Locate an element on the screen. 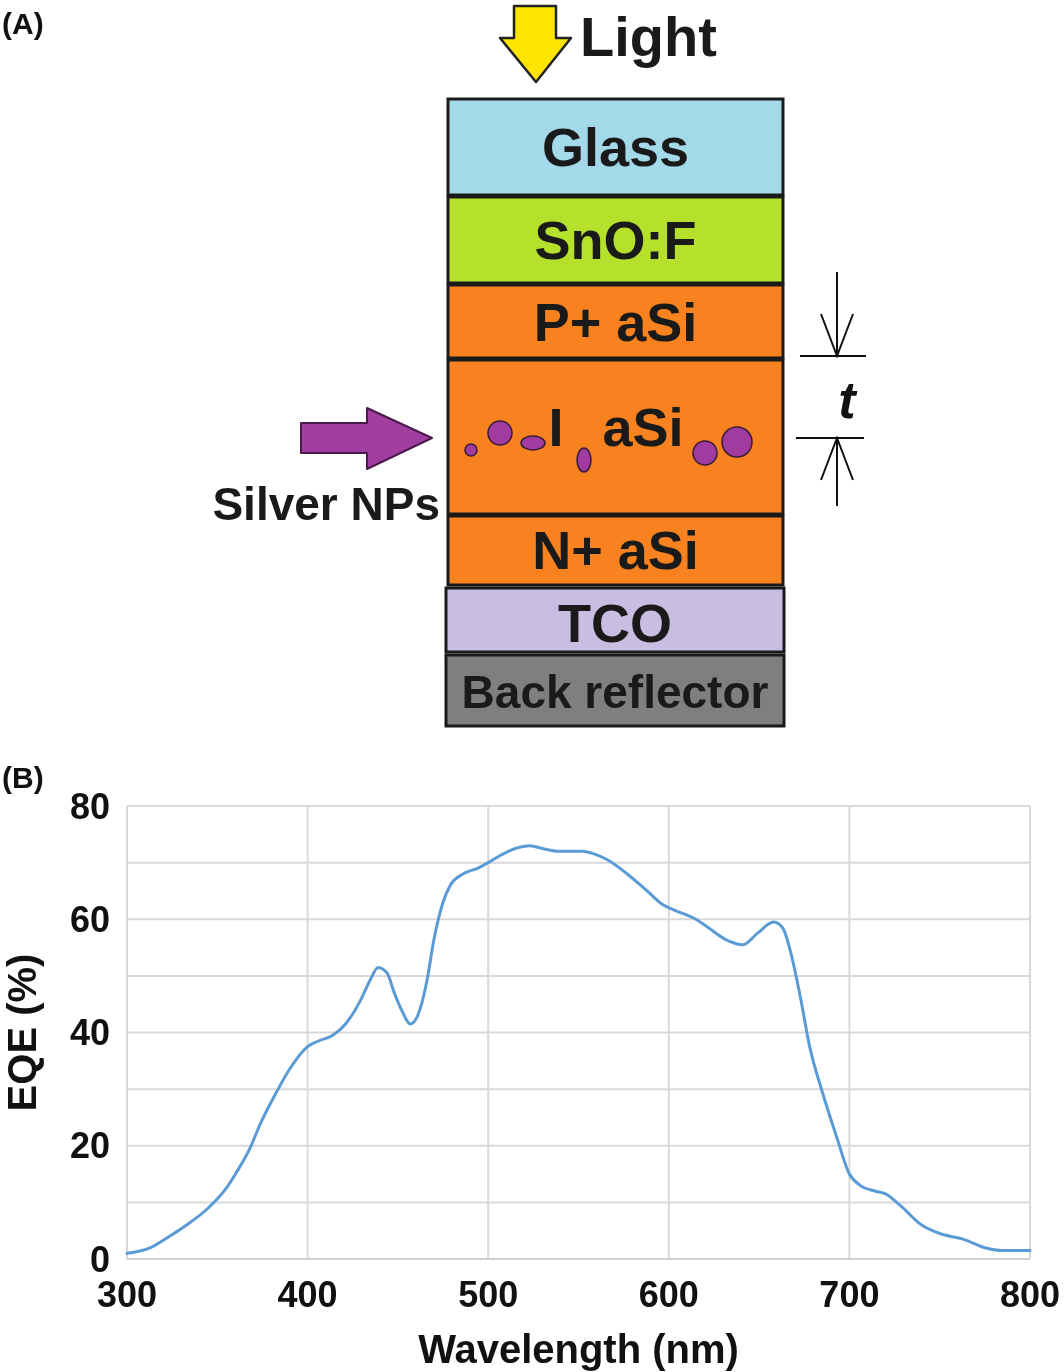 The image size is (1064, 1372). text: N+ aSi is located at coordinates (615, 550).